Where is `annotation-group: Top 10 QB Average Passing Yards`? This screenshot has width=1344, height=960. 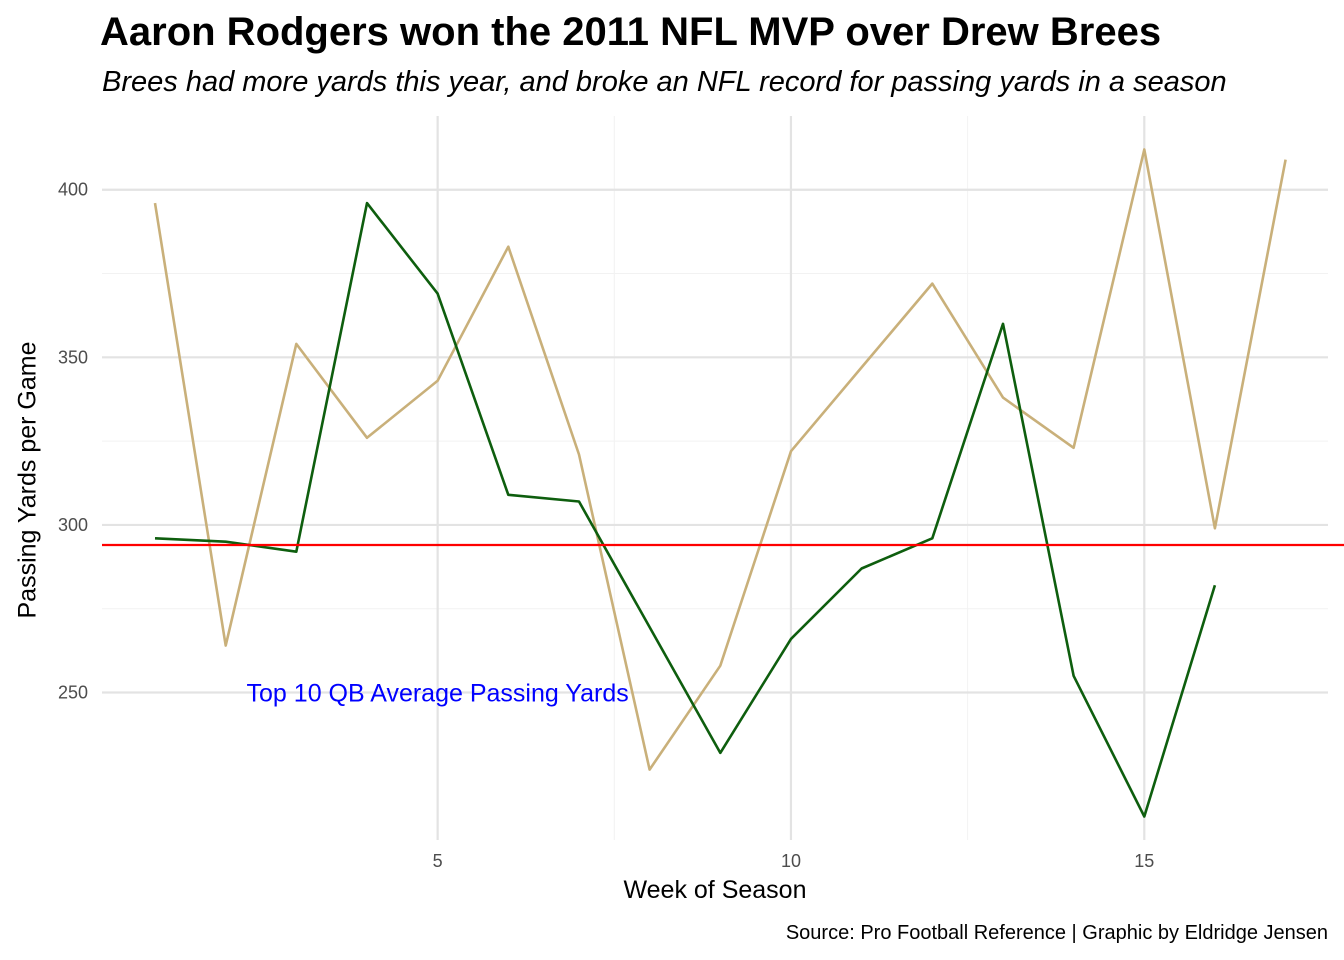 annotation-group: Top 10 QB Average Passing Yards is located at coordinates (438, 694).